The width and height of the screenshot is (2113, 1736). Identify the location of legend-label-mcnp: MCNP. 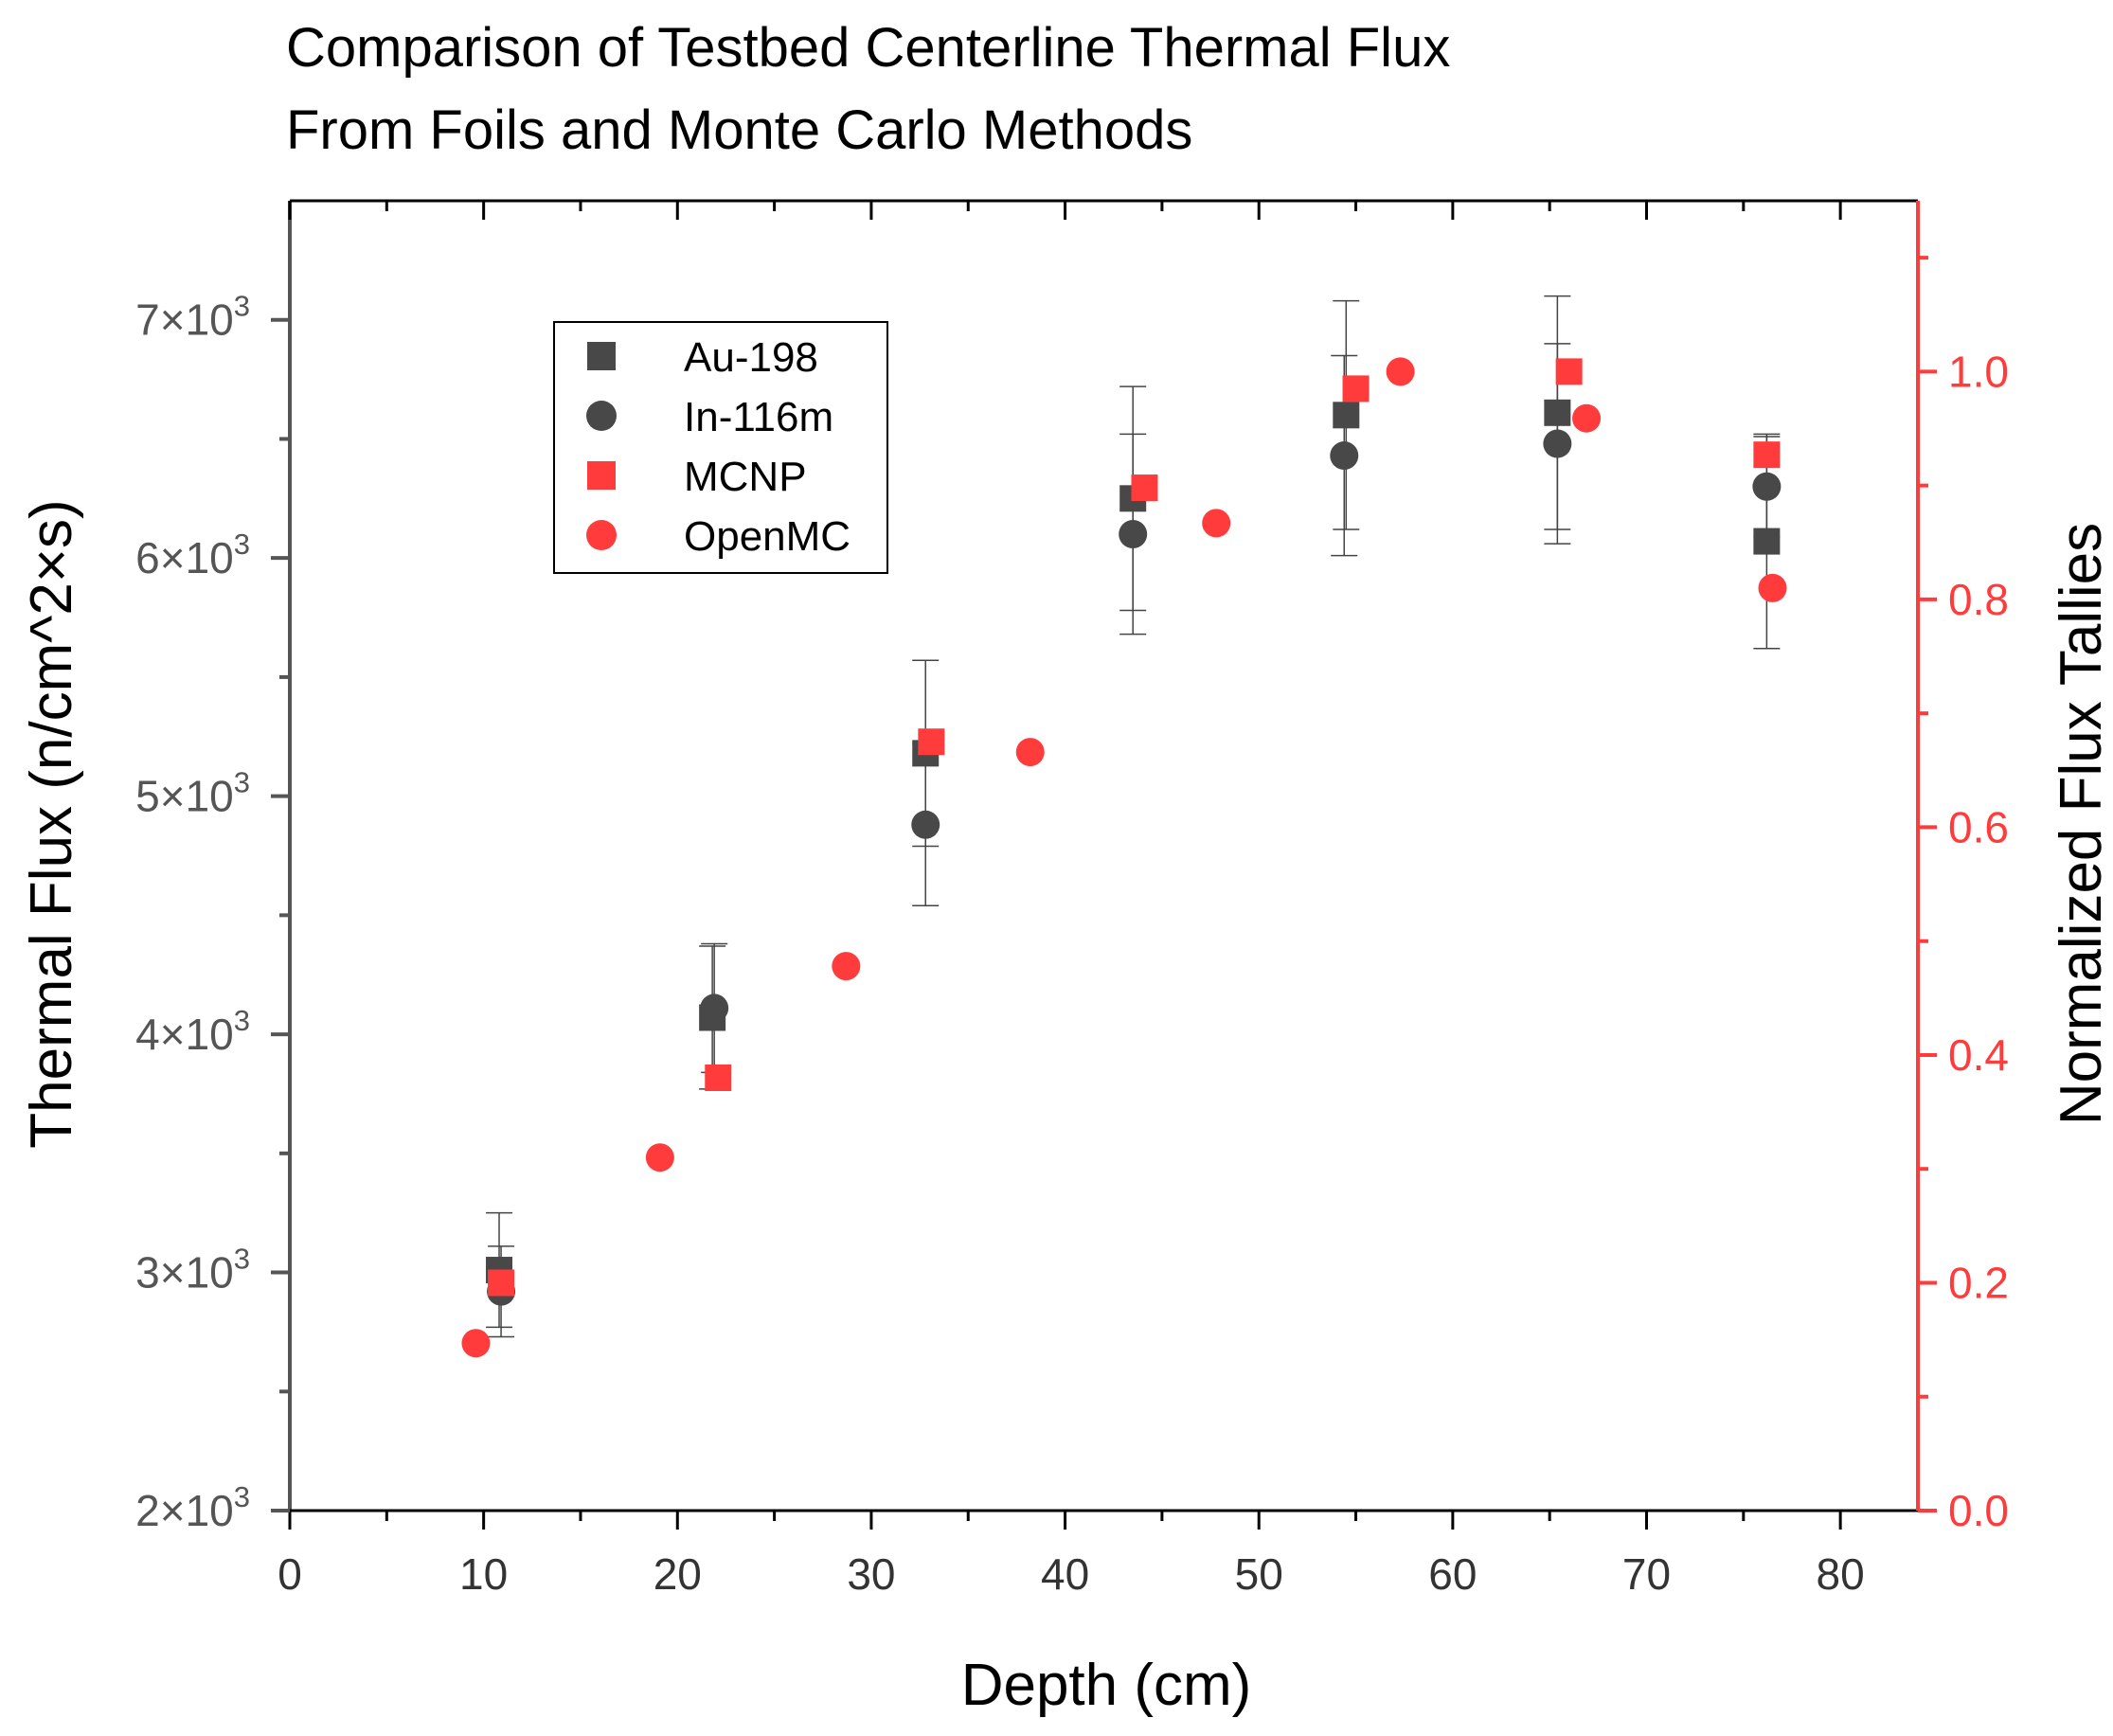
(745, 477).